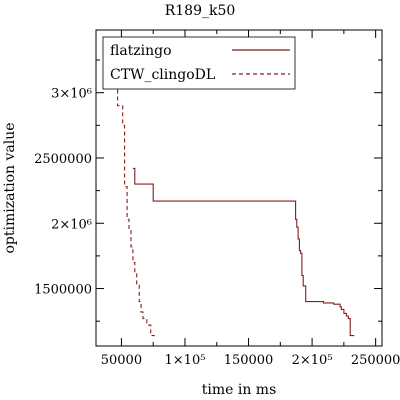 The width and height of the screenshot is (400, 400). I want to click on x-axis-label: time in ms, so click(239, 390).